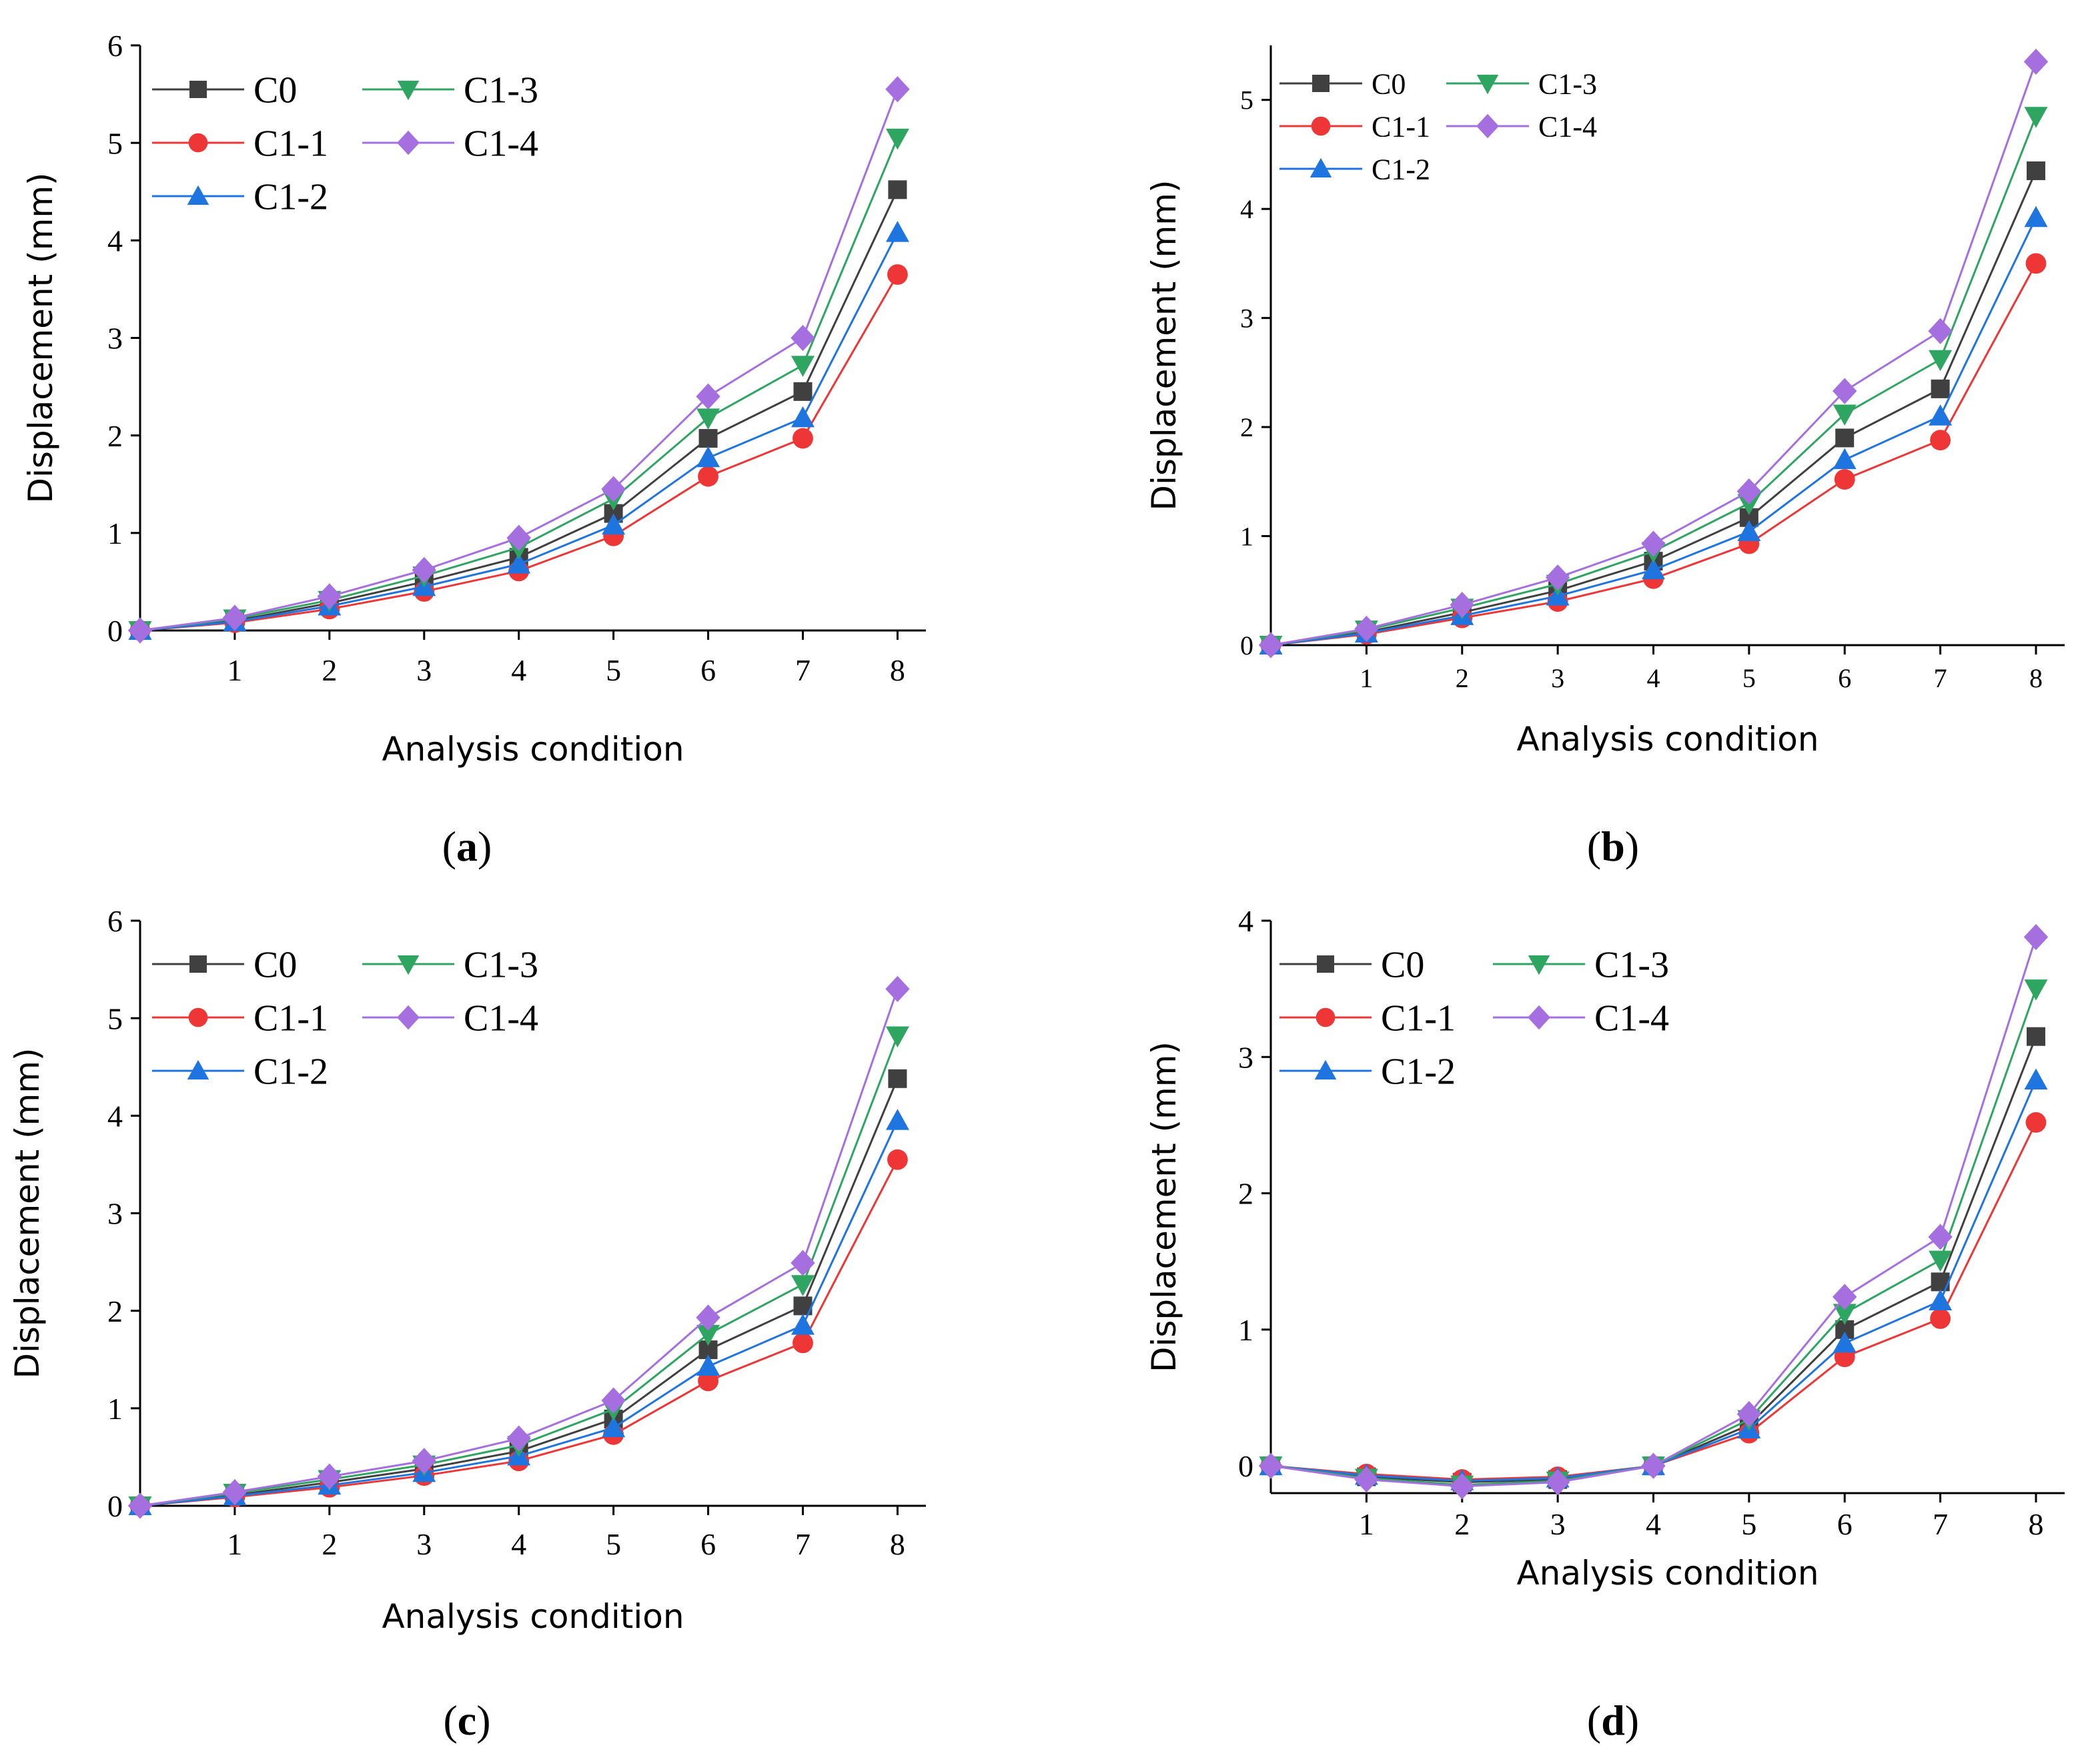 This screenshot has height=1764, width=2076. I want to click on series-line, so click(1654, 1301).